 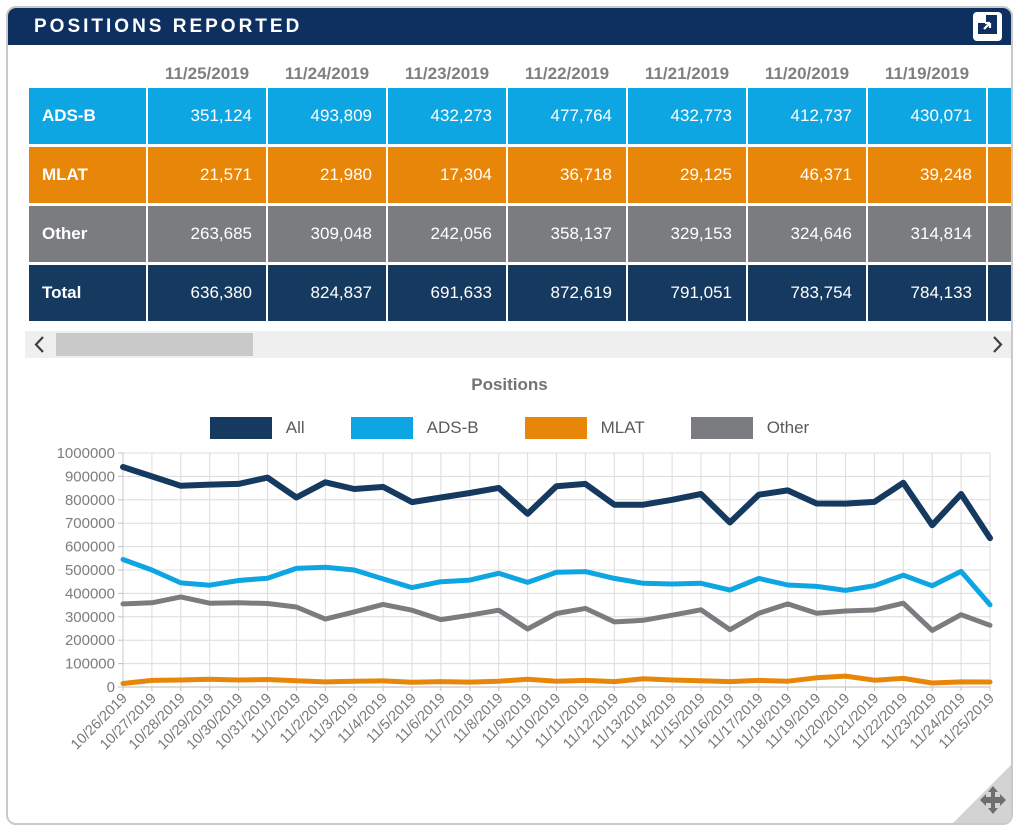 I want to click on panel-title: POSITIONS REPORTED, so click(x=168, y=26).